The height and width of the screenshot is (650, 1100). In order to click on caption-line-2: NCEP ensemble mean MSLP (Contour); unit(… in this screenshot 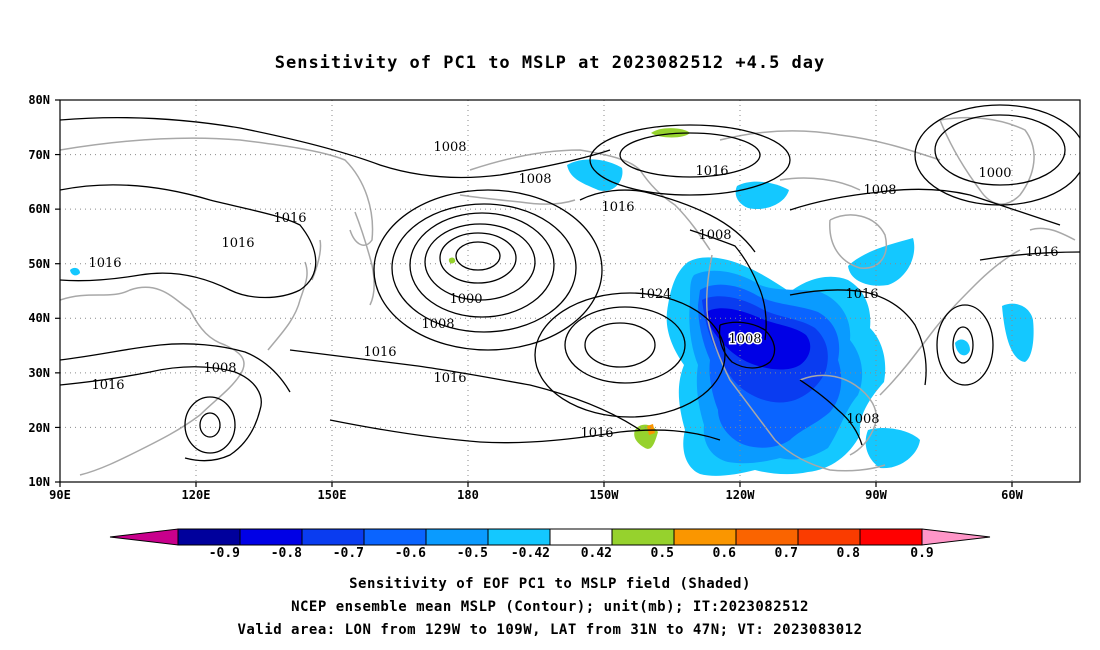, I will do `click(550, 607)`.